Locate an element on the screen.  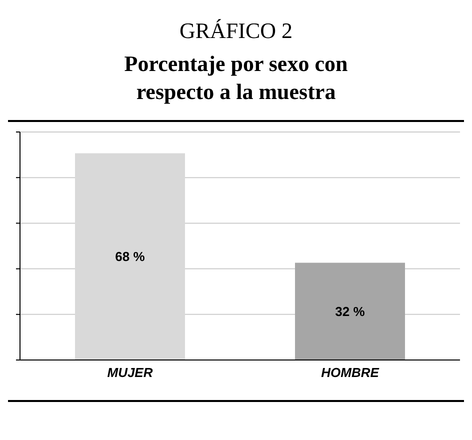
chart-title: GRÁFICO 2 is located at coordinates (236, 31).